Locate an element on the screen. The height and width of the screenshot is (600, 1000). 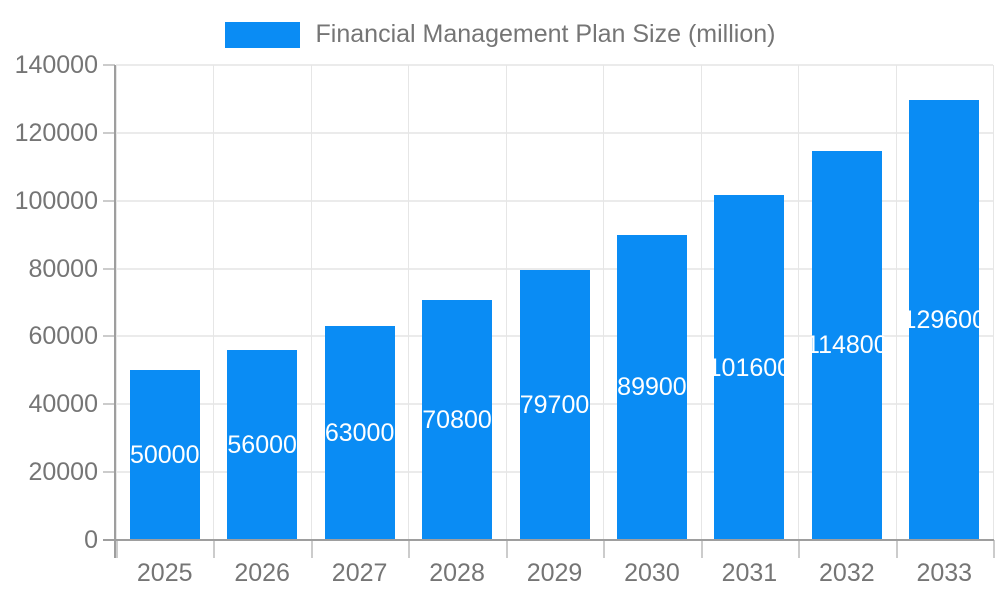
y-axis-tick-label: 60000 is located at coordinates (63, 336).